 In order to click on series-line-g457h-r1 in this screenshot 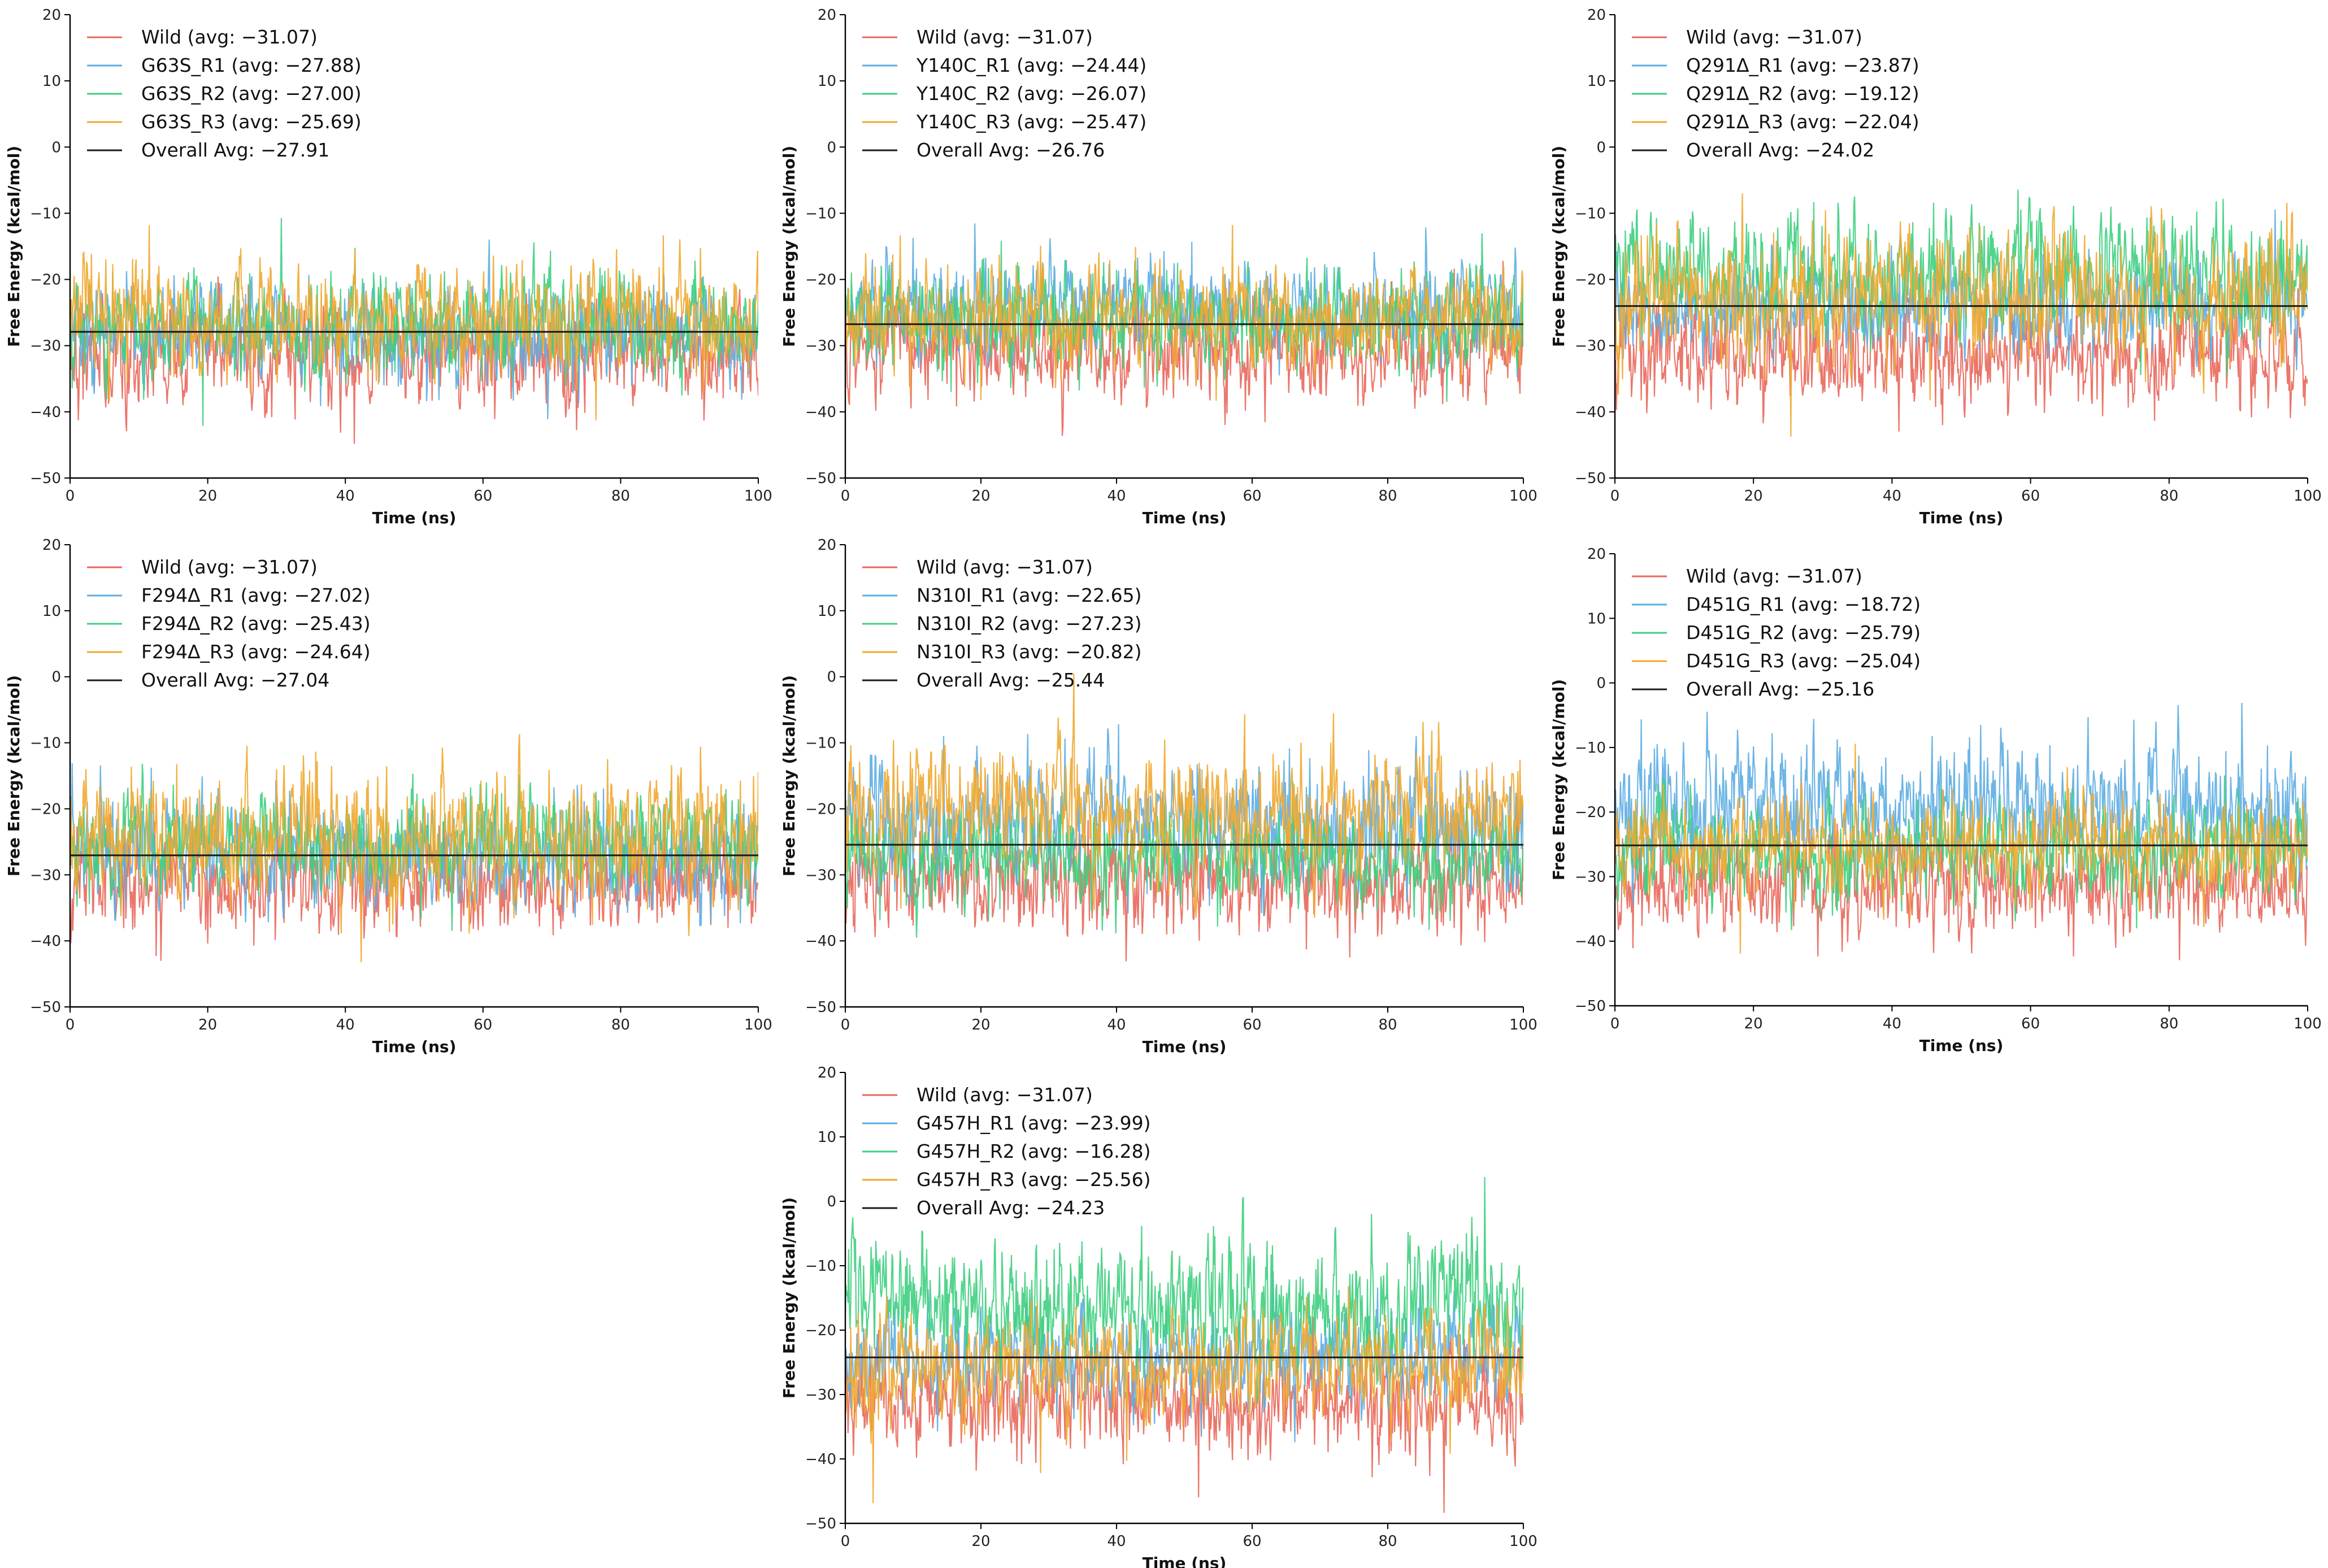, I will do `click(1184, 1357)`.